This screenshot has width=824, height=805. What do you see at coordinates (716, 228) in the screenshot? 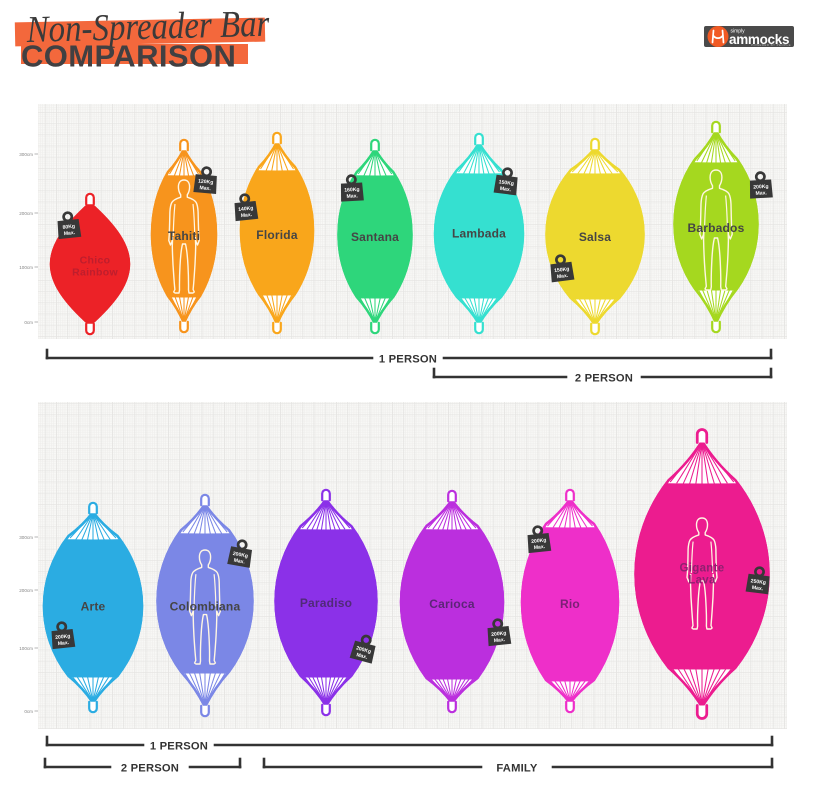
I see `svg-text: Barbados` at bounding box center [716, 228].